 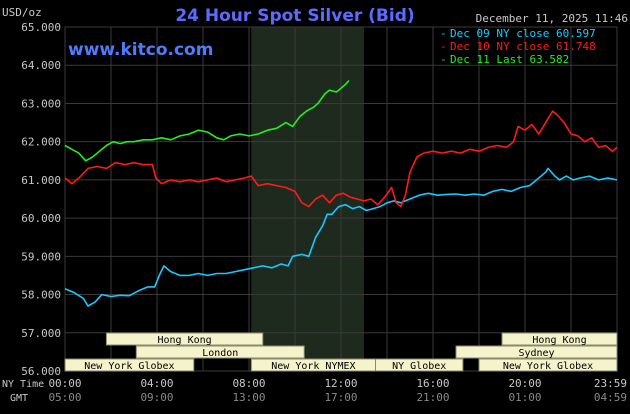 What do you see at coordinates (432, 397) in the screenshot?
I see `x-tick-label-gmt: 21:00` at bounding box center [432, 397].